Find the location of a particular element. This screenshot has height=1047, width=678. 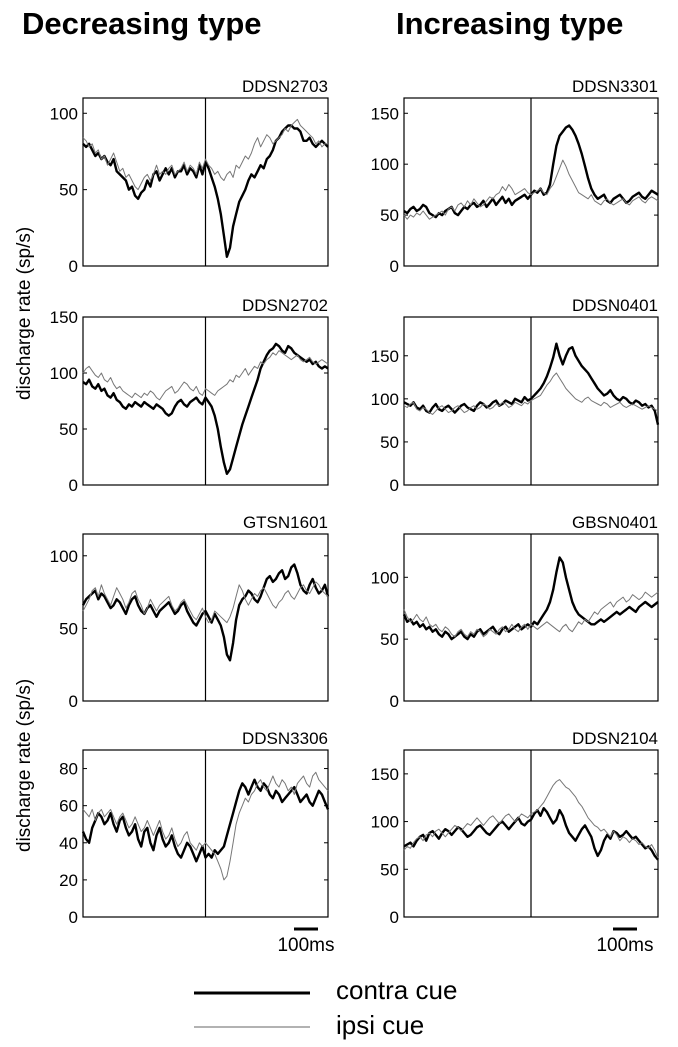

panel-title: DDSN2703 is located at coordinates (285, 86).